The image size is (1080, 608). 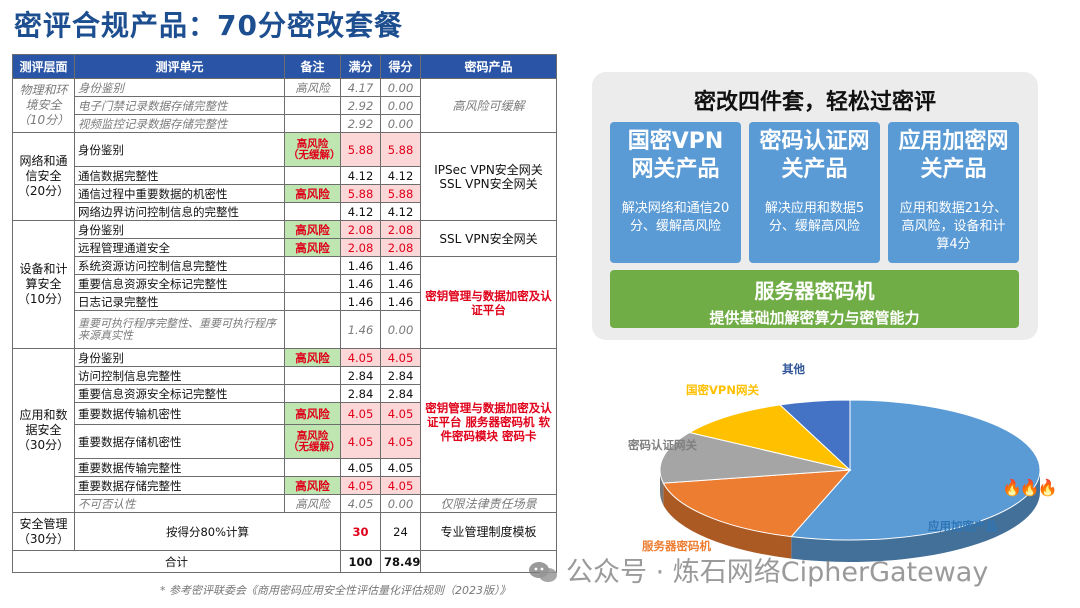 I want to click on full-cell: 2.92, so click(x=360, y=123).